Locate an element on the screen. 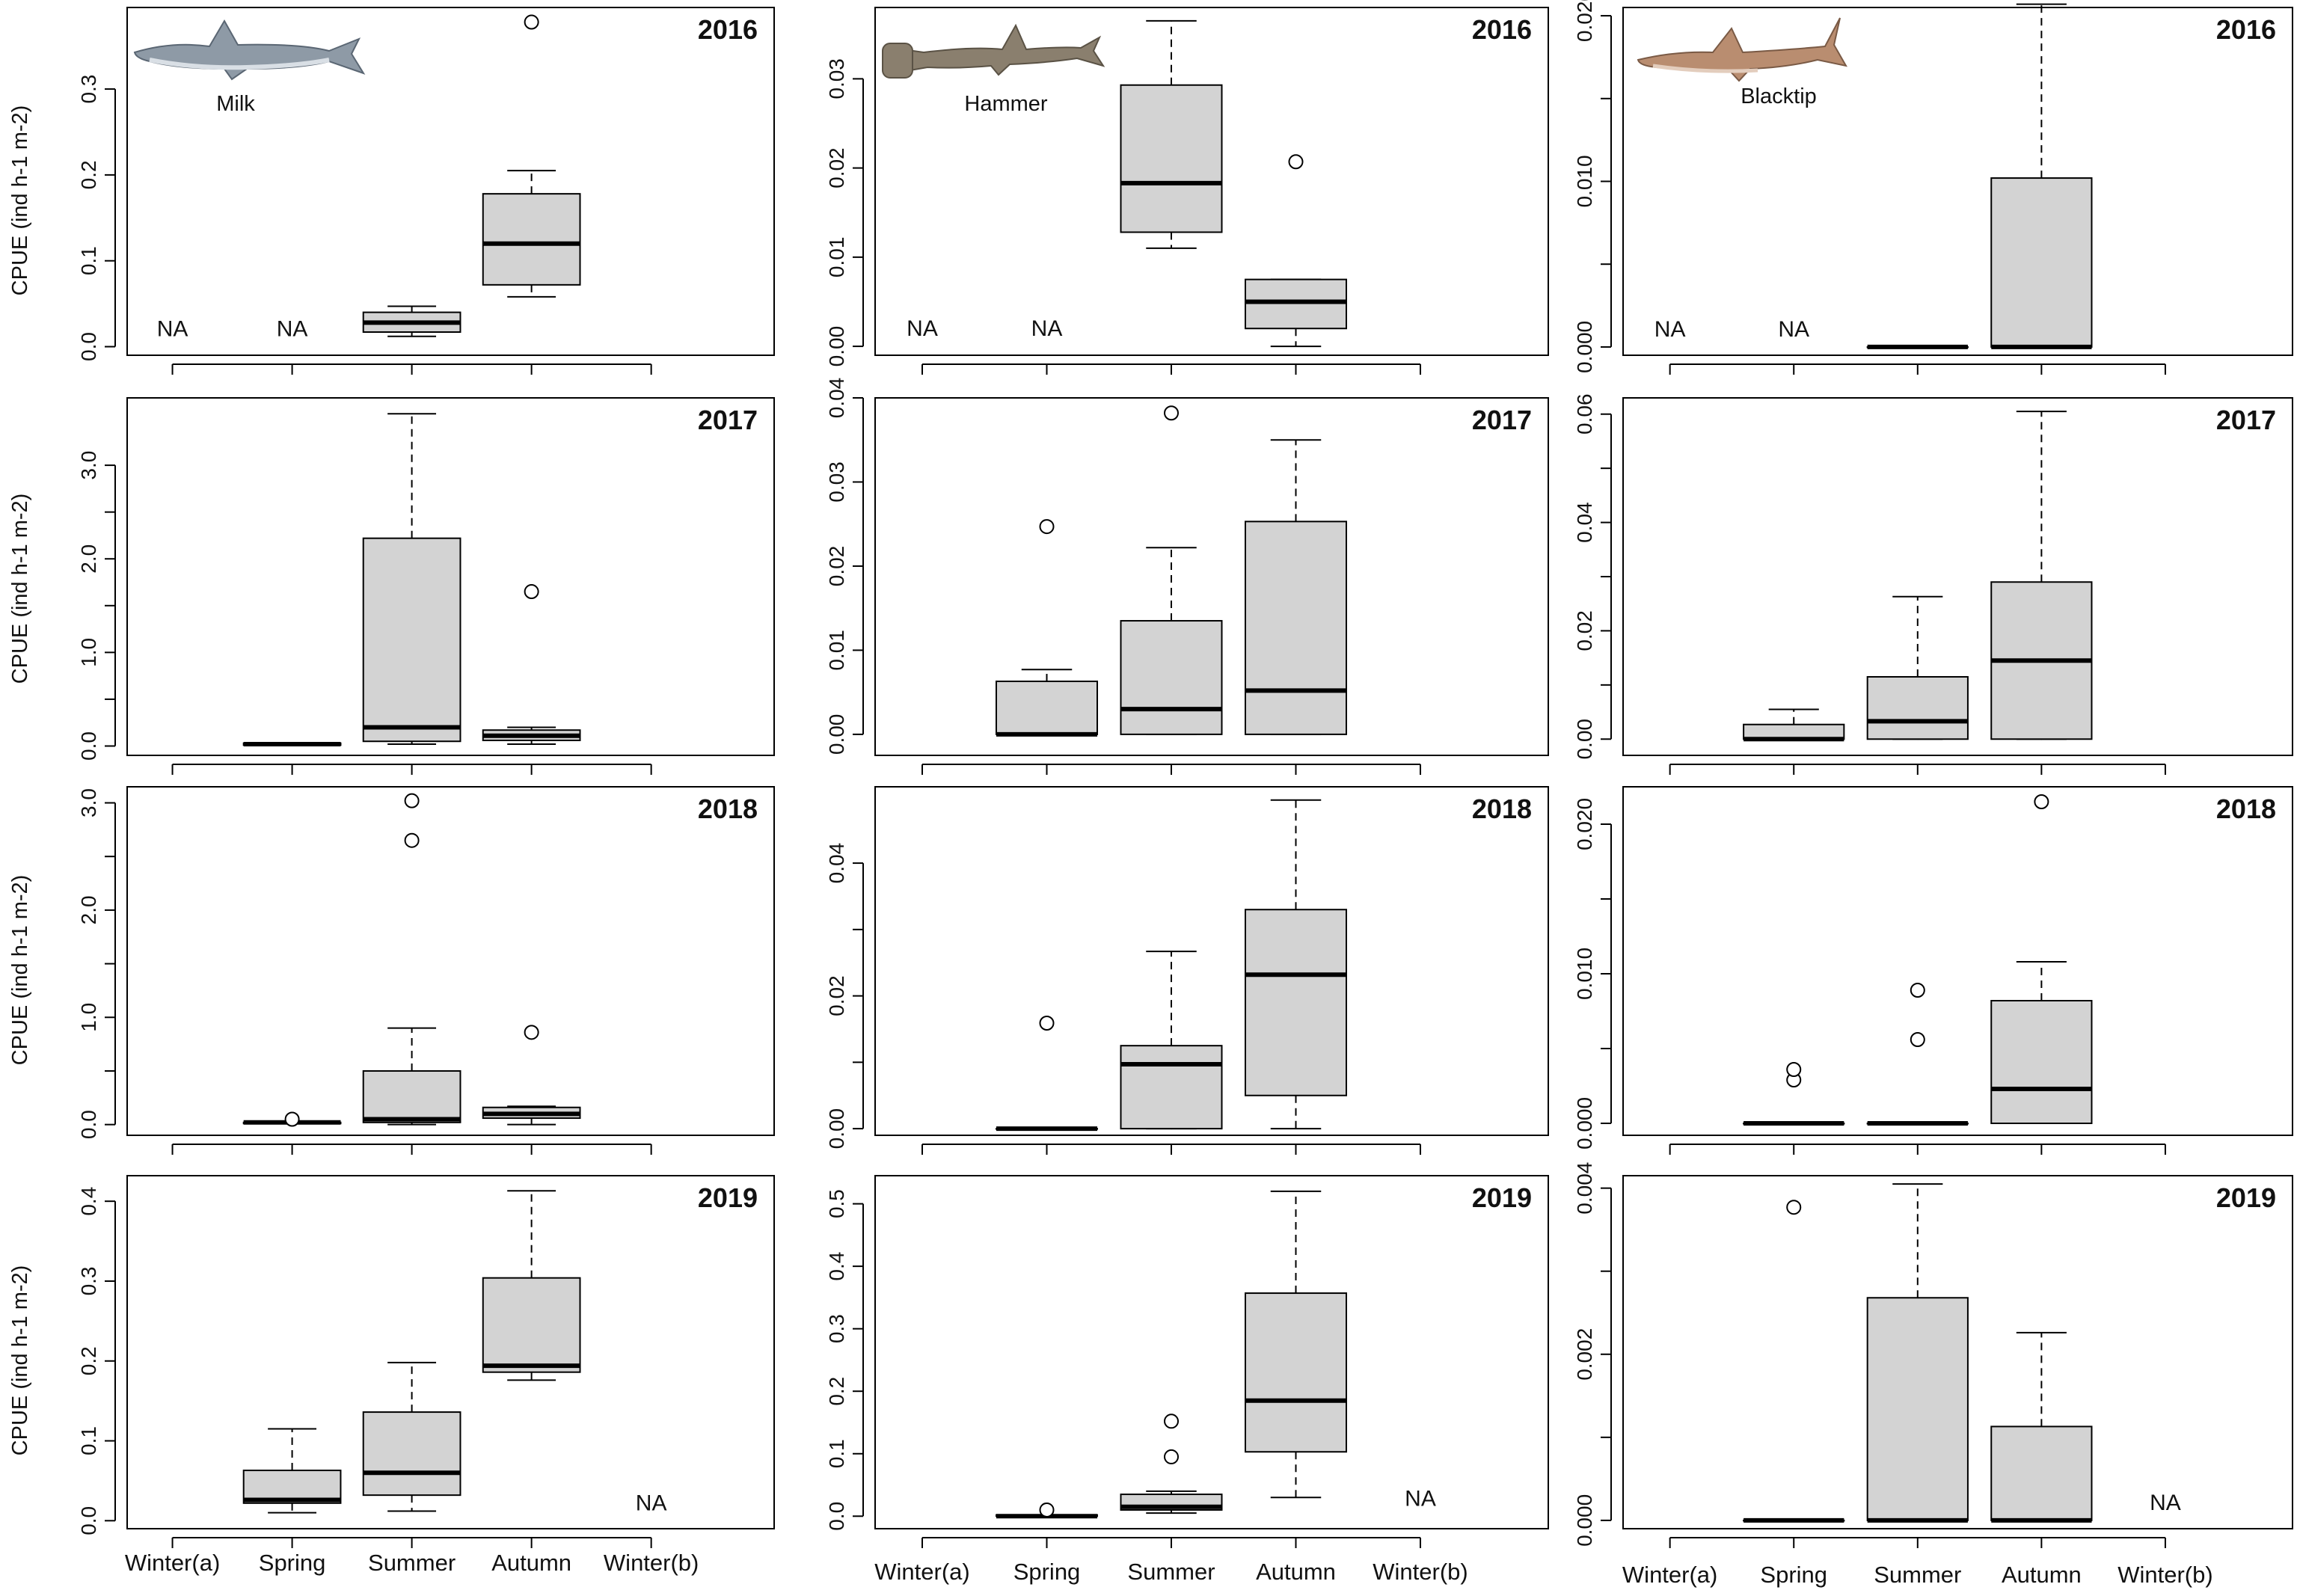  x-tick-label: Summer is located at coordinates (1171, 1572).